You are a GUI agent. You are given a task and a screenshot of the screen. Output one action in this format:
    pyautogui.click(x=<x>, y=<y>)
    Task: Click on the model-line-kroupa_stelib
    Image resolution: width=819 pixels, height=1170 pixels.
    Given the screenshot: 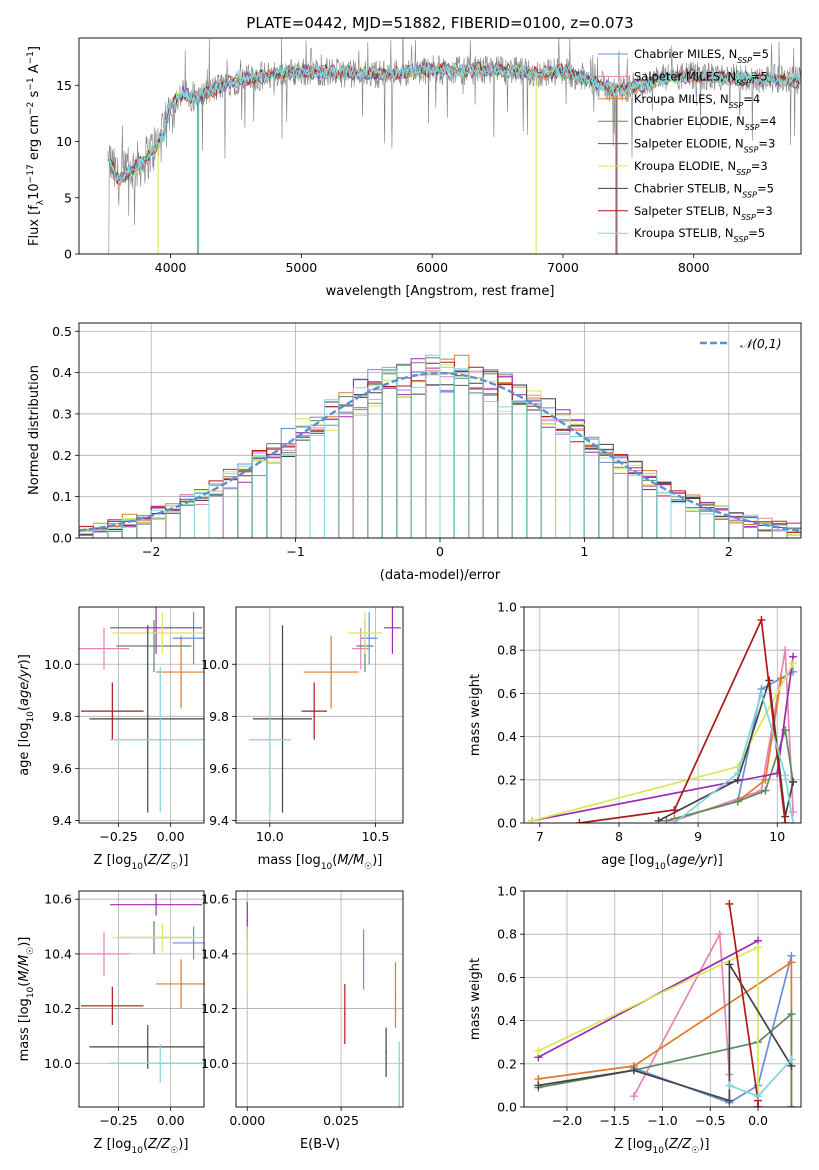 What is the action you would take?
    pyautogui.click(x=454, y=121)
    